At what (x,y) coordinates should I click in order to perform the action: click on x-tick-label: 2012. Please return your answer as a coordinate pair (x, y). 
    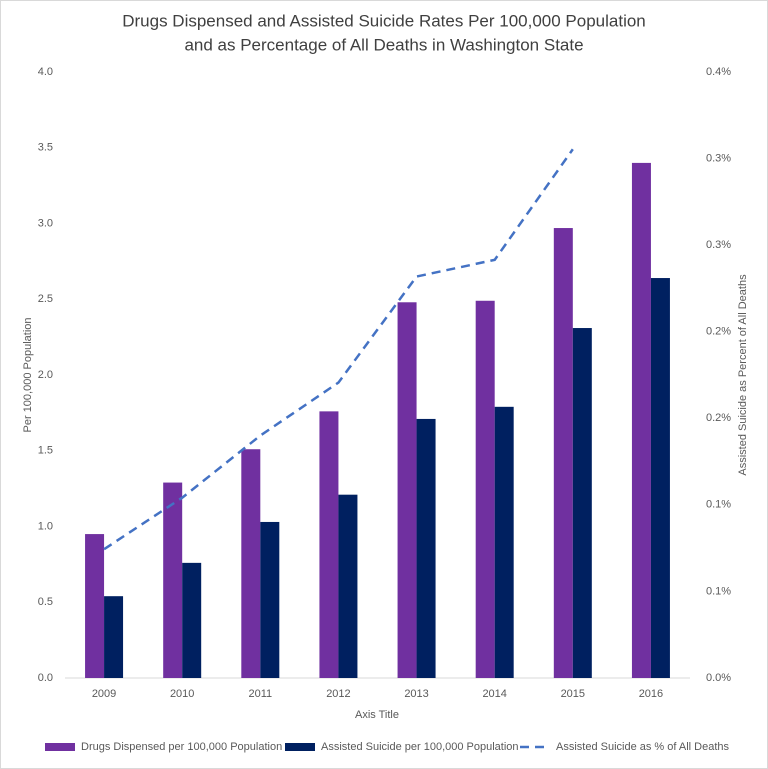
    Looking at the image, I should click on (338, 694).